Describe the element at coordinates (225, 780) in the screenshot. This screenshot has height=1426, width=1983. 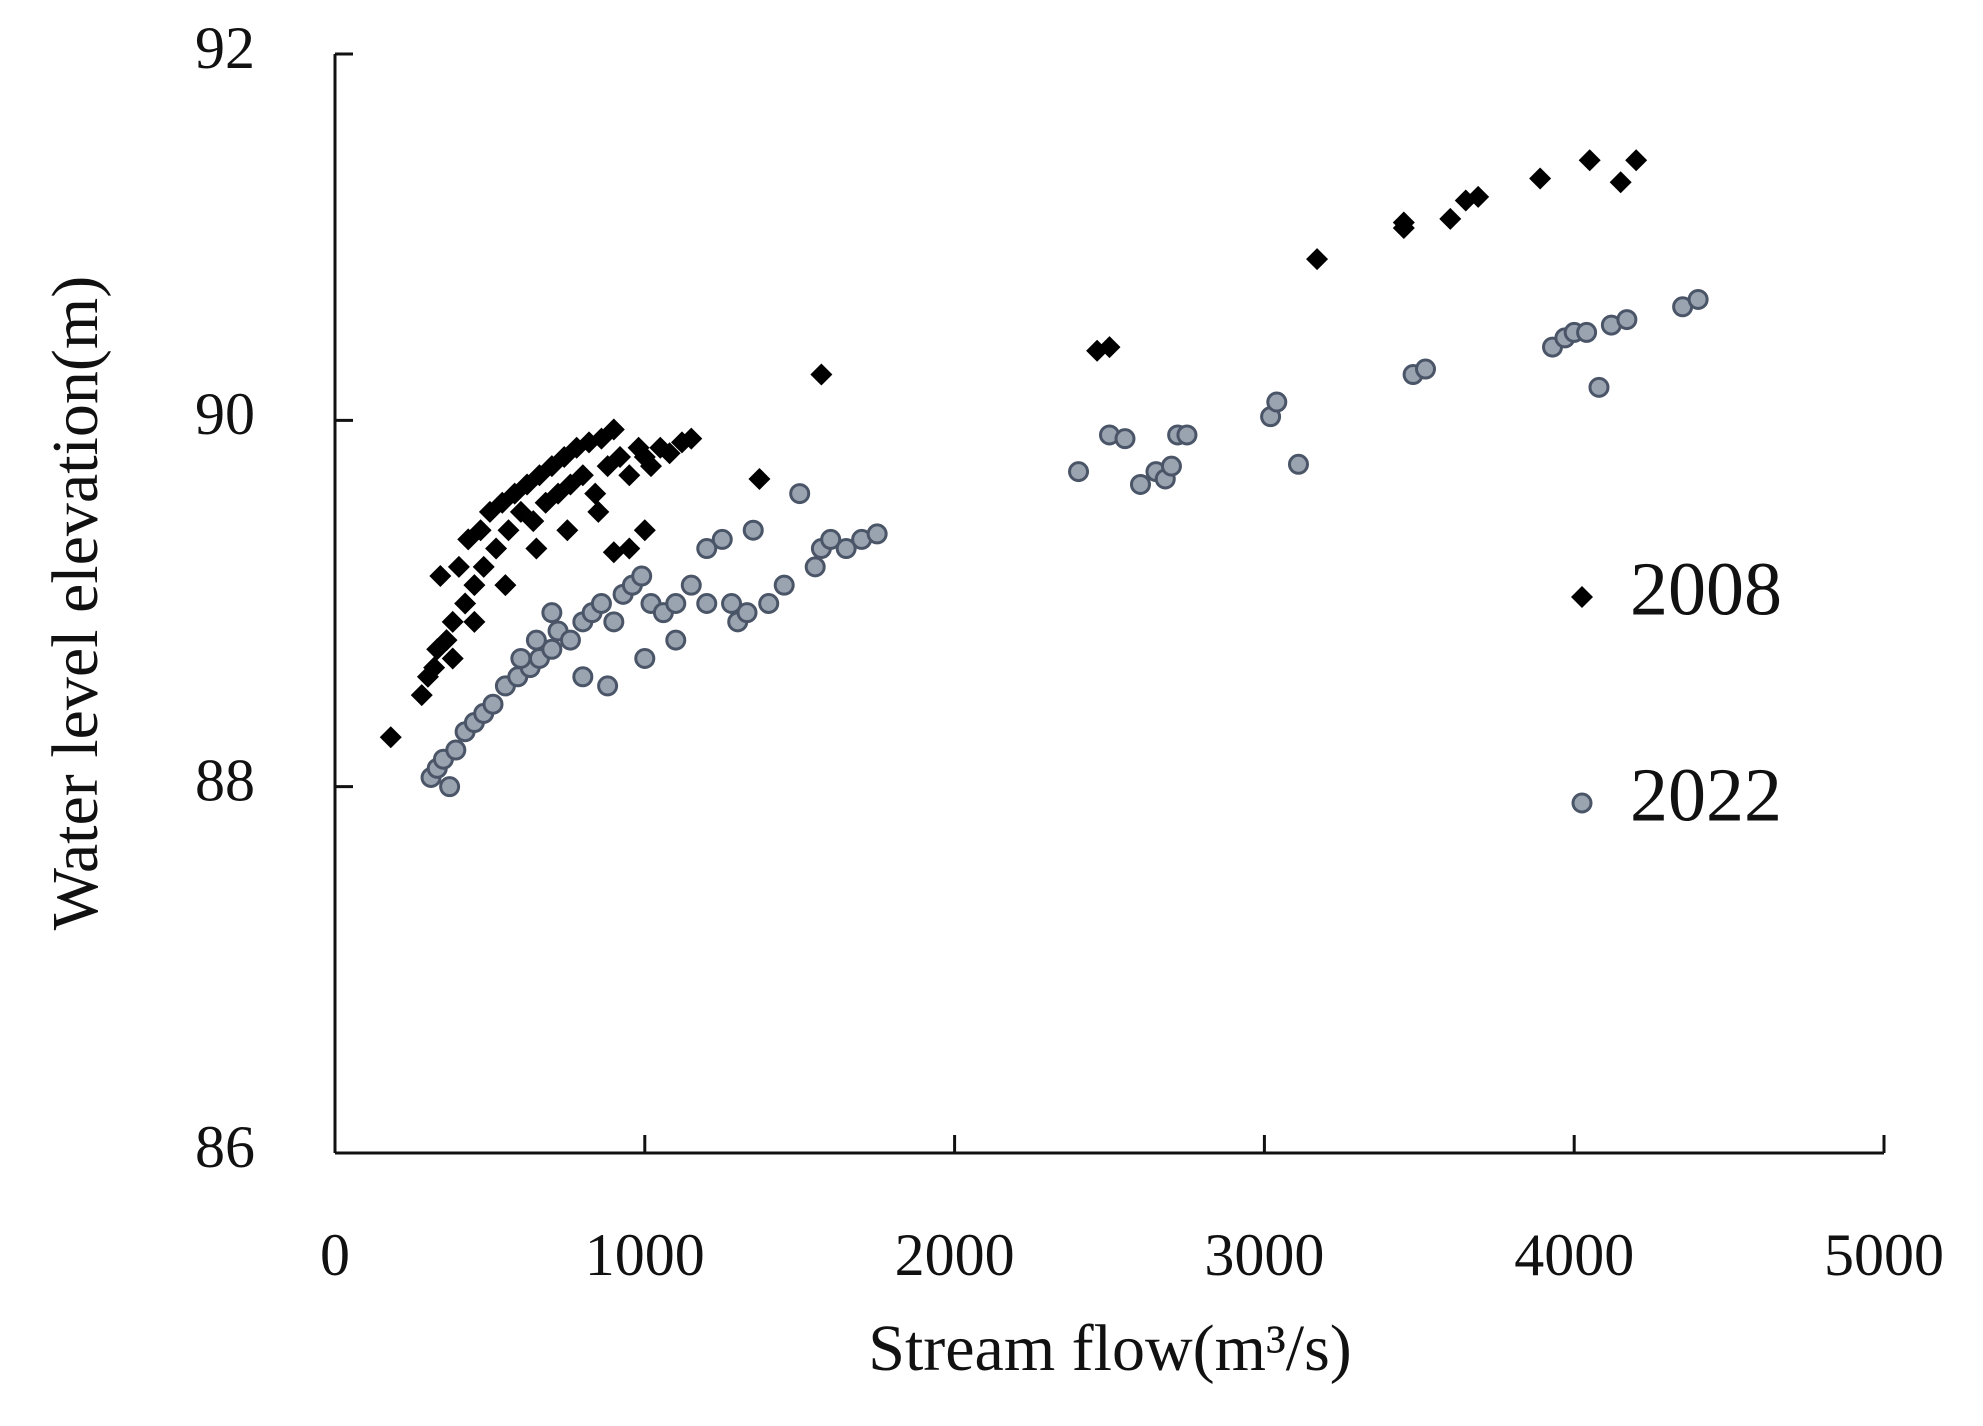
I see `y-tick-label: 88` at that location.